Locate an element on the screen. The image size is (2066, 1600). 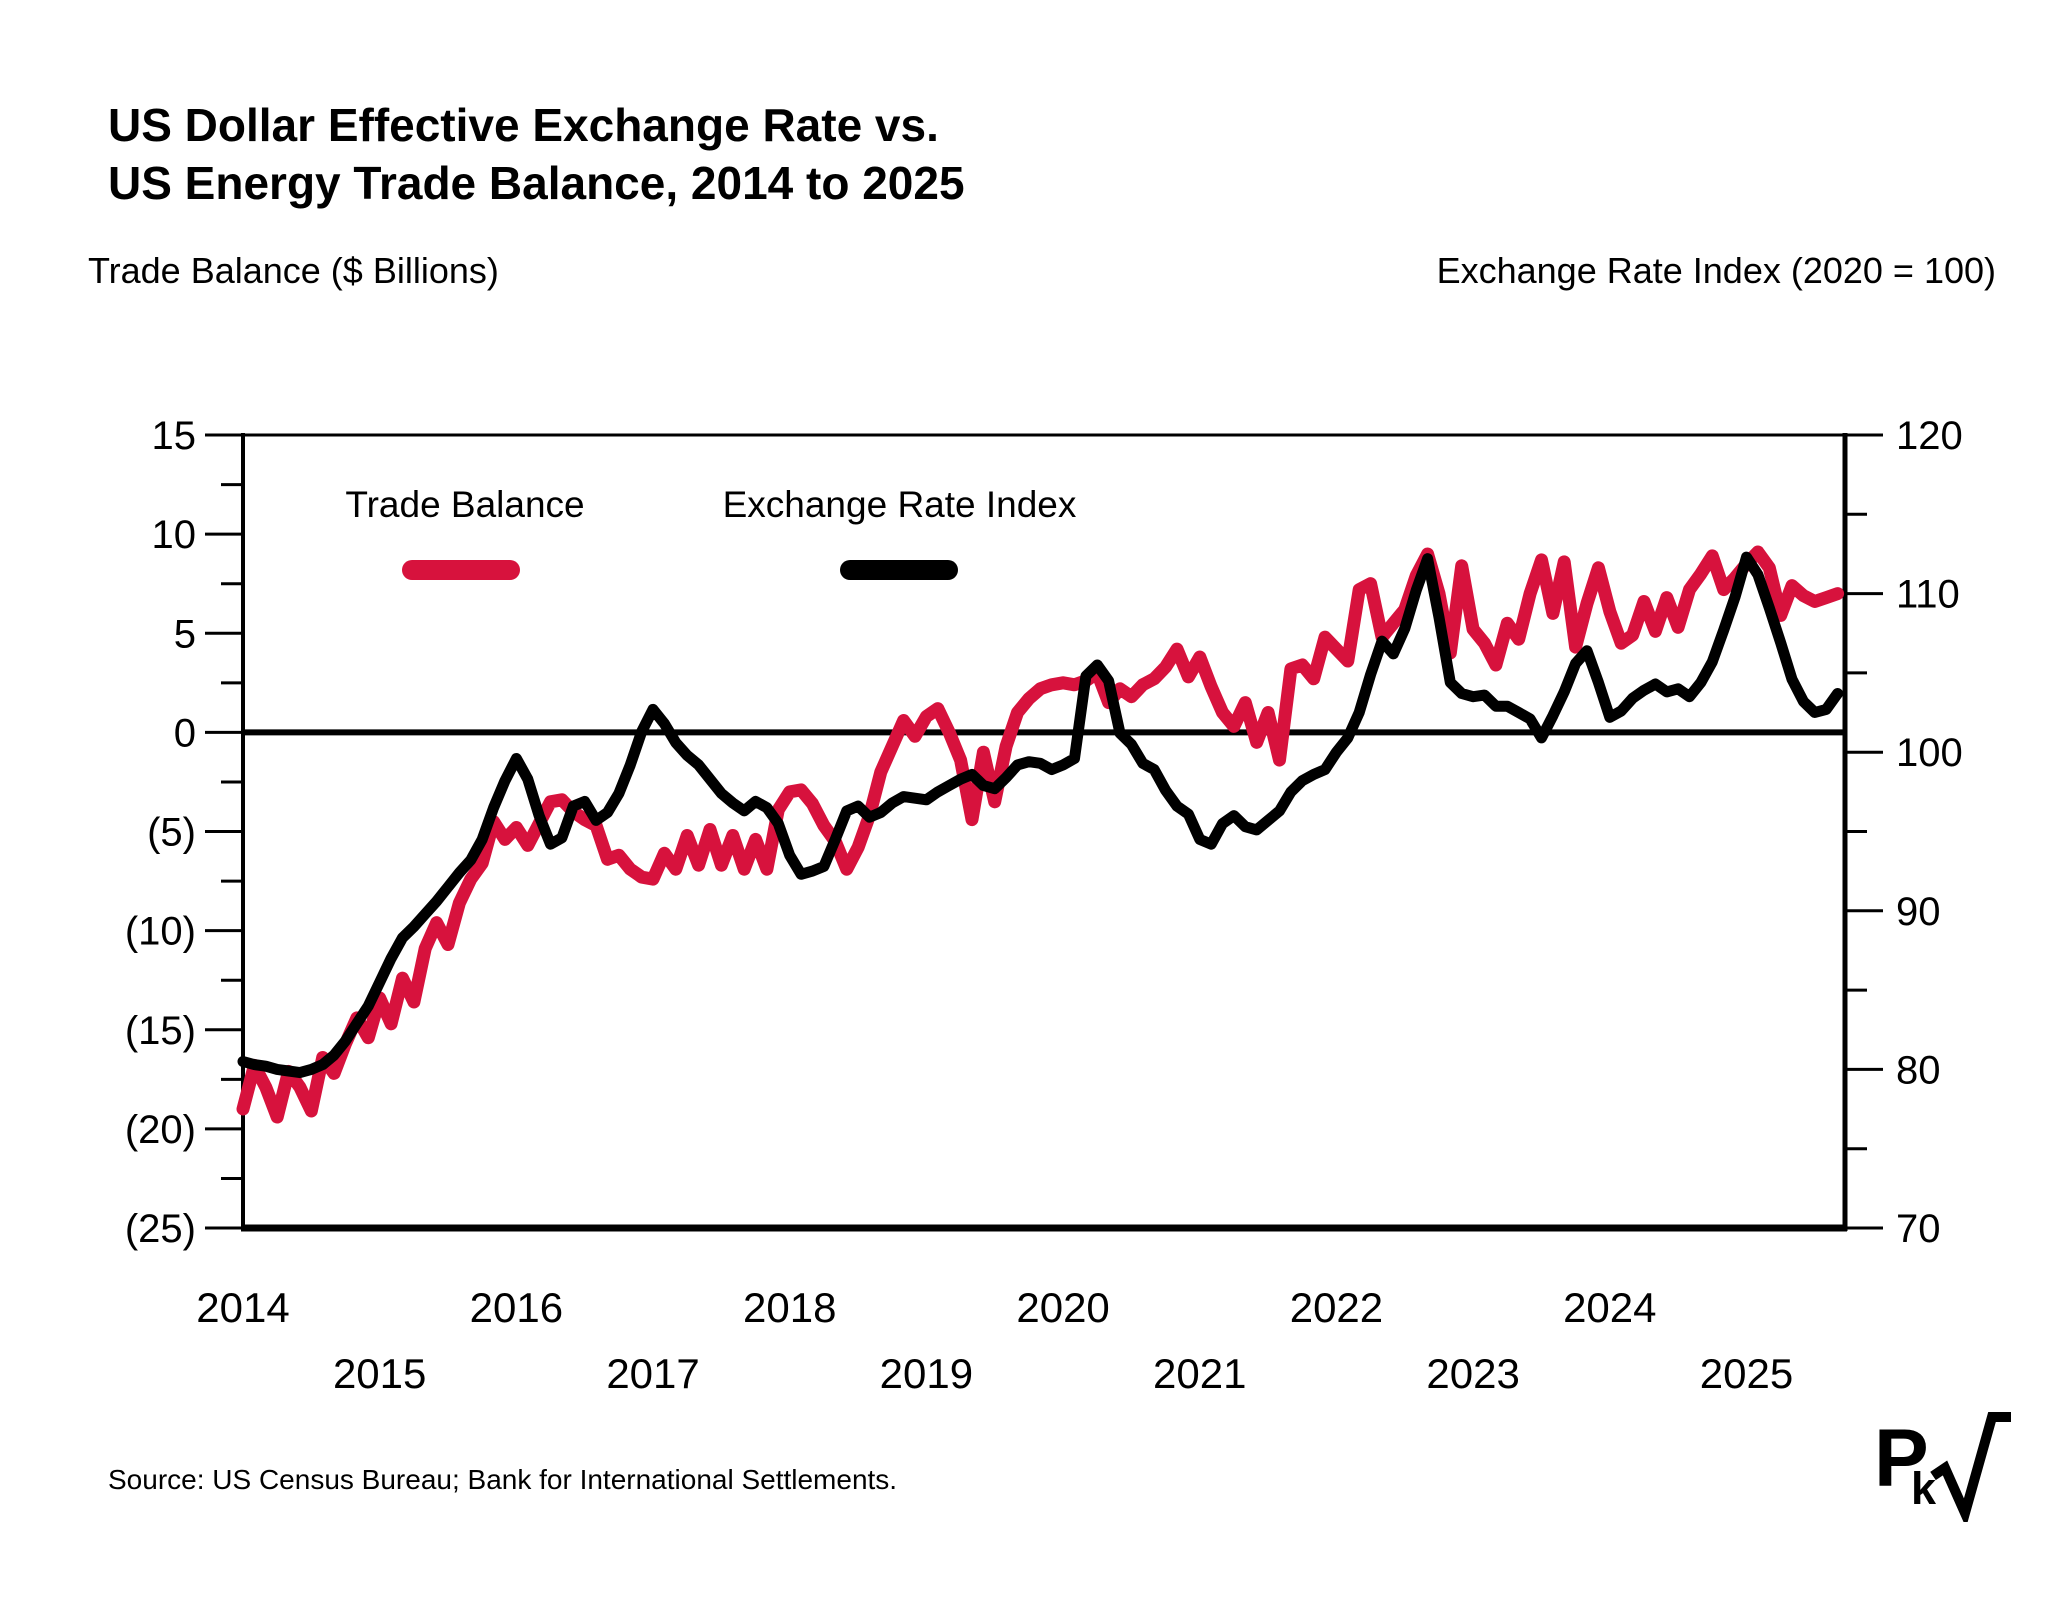
x-axis-year-label: 2025 is located at coordinates (1746, 1373).